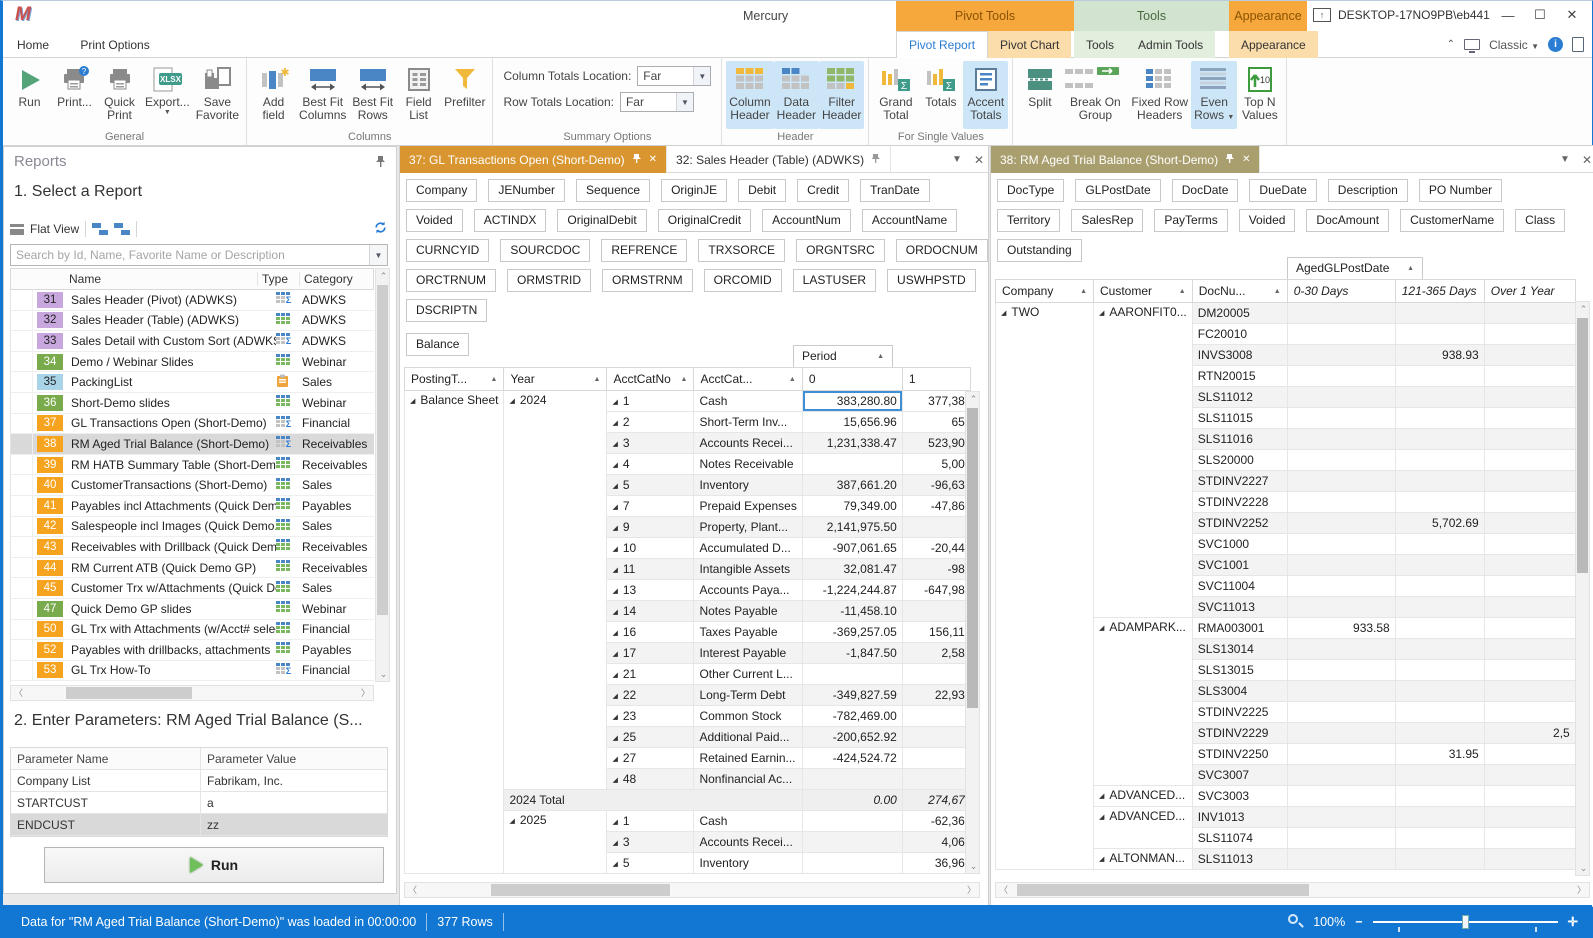  I want to click on tab-appearance: Appearance, so click(1273, 44).